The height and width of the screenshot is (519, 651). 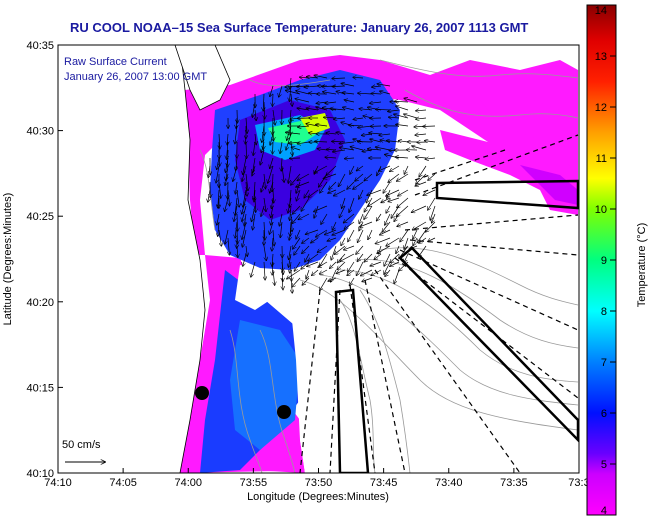 I want to click on colorbar: 14 13 12 11 10 9 8 7 6 5 4 Temperature (°C), so click(x=617, y=260).